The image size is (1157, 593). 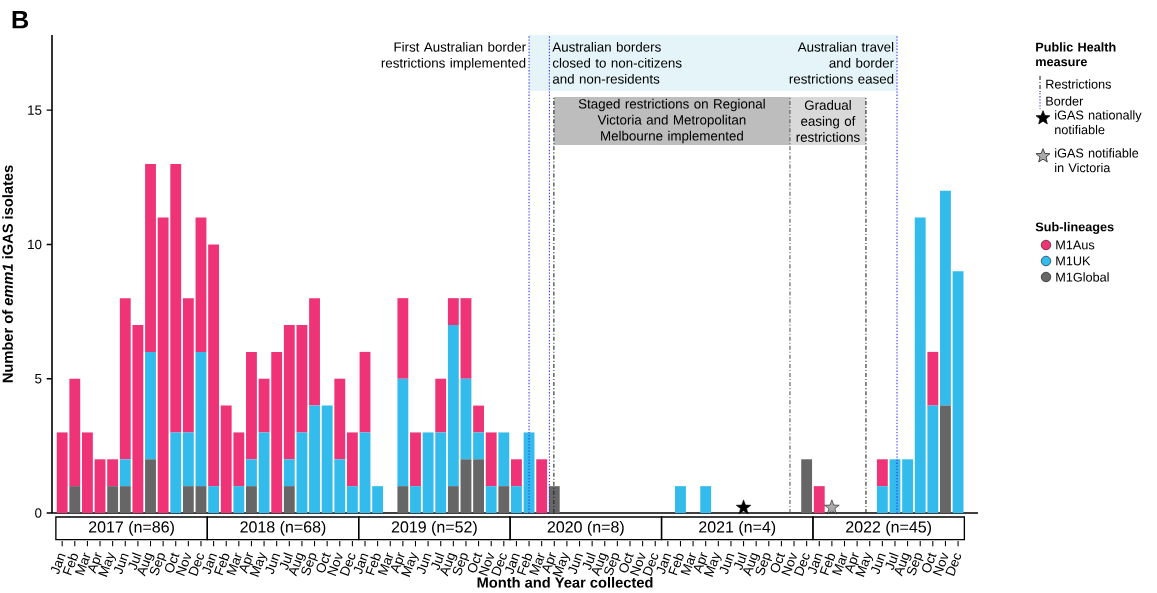 I want to click on legend-label: iGAS nationally notifiable, so click(x=1098, y=122).